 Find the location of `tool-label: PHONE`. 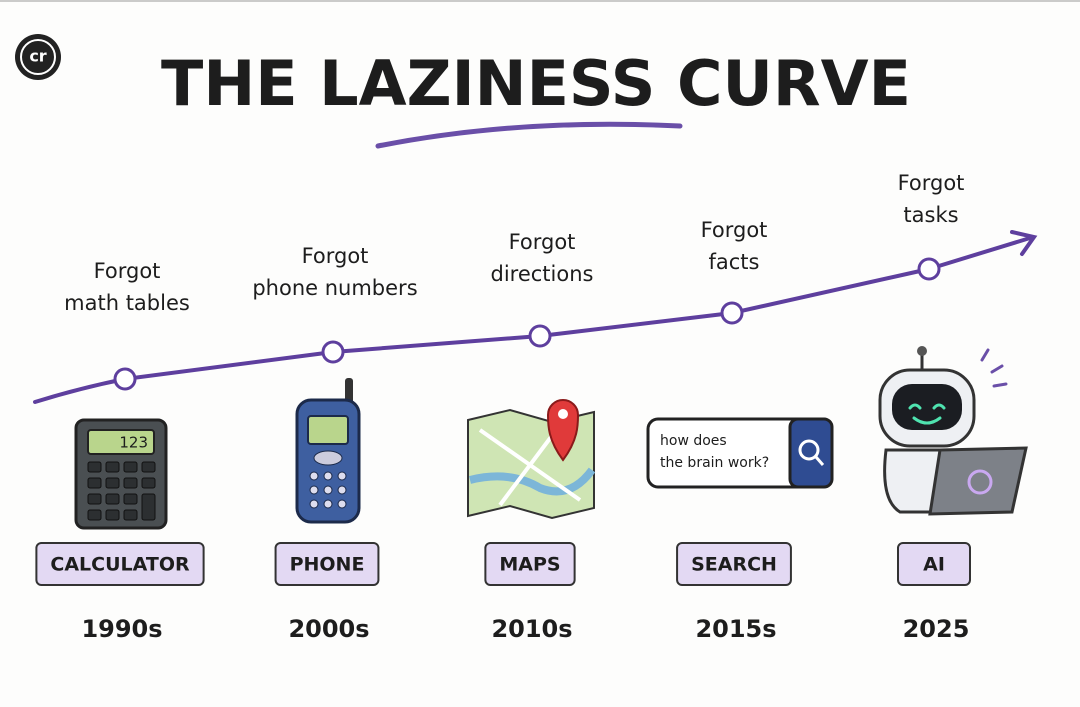

tool-label: PHONE is located at coordinates (327, 565).